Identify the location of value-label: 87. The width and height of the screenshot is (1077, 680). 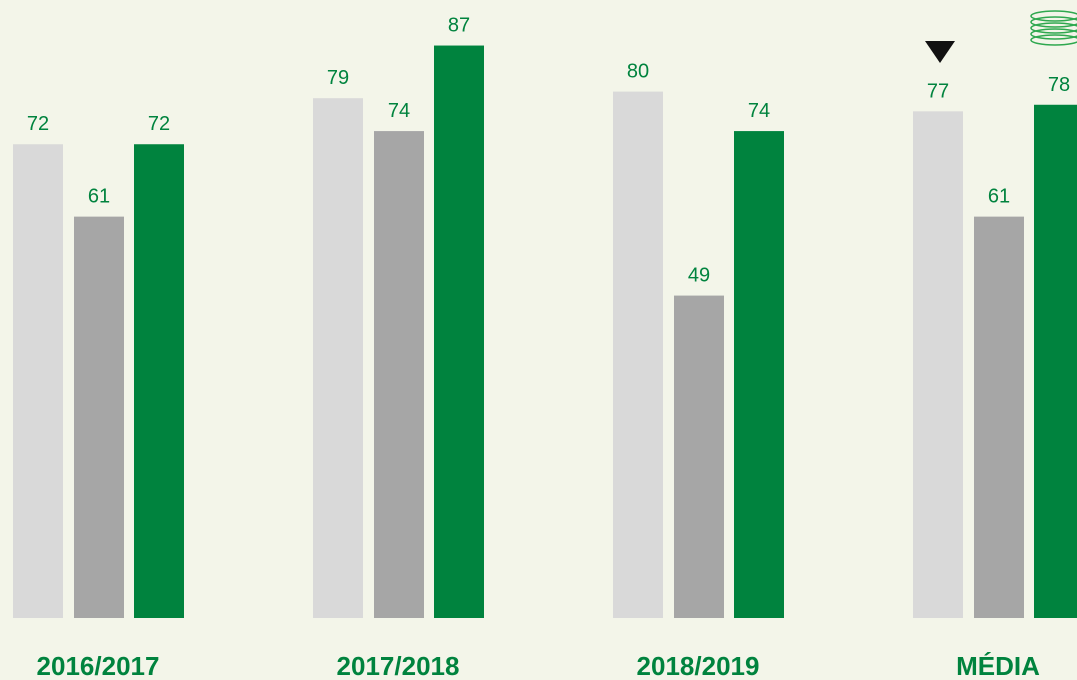
(459, 26).